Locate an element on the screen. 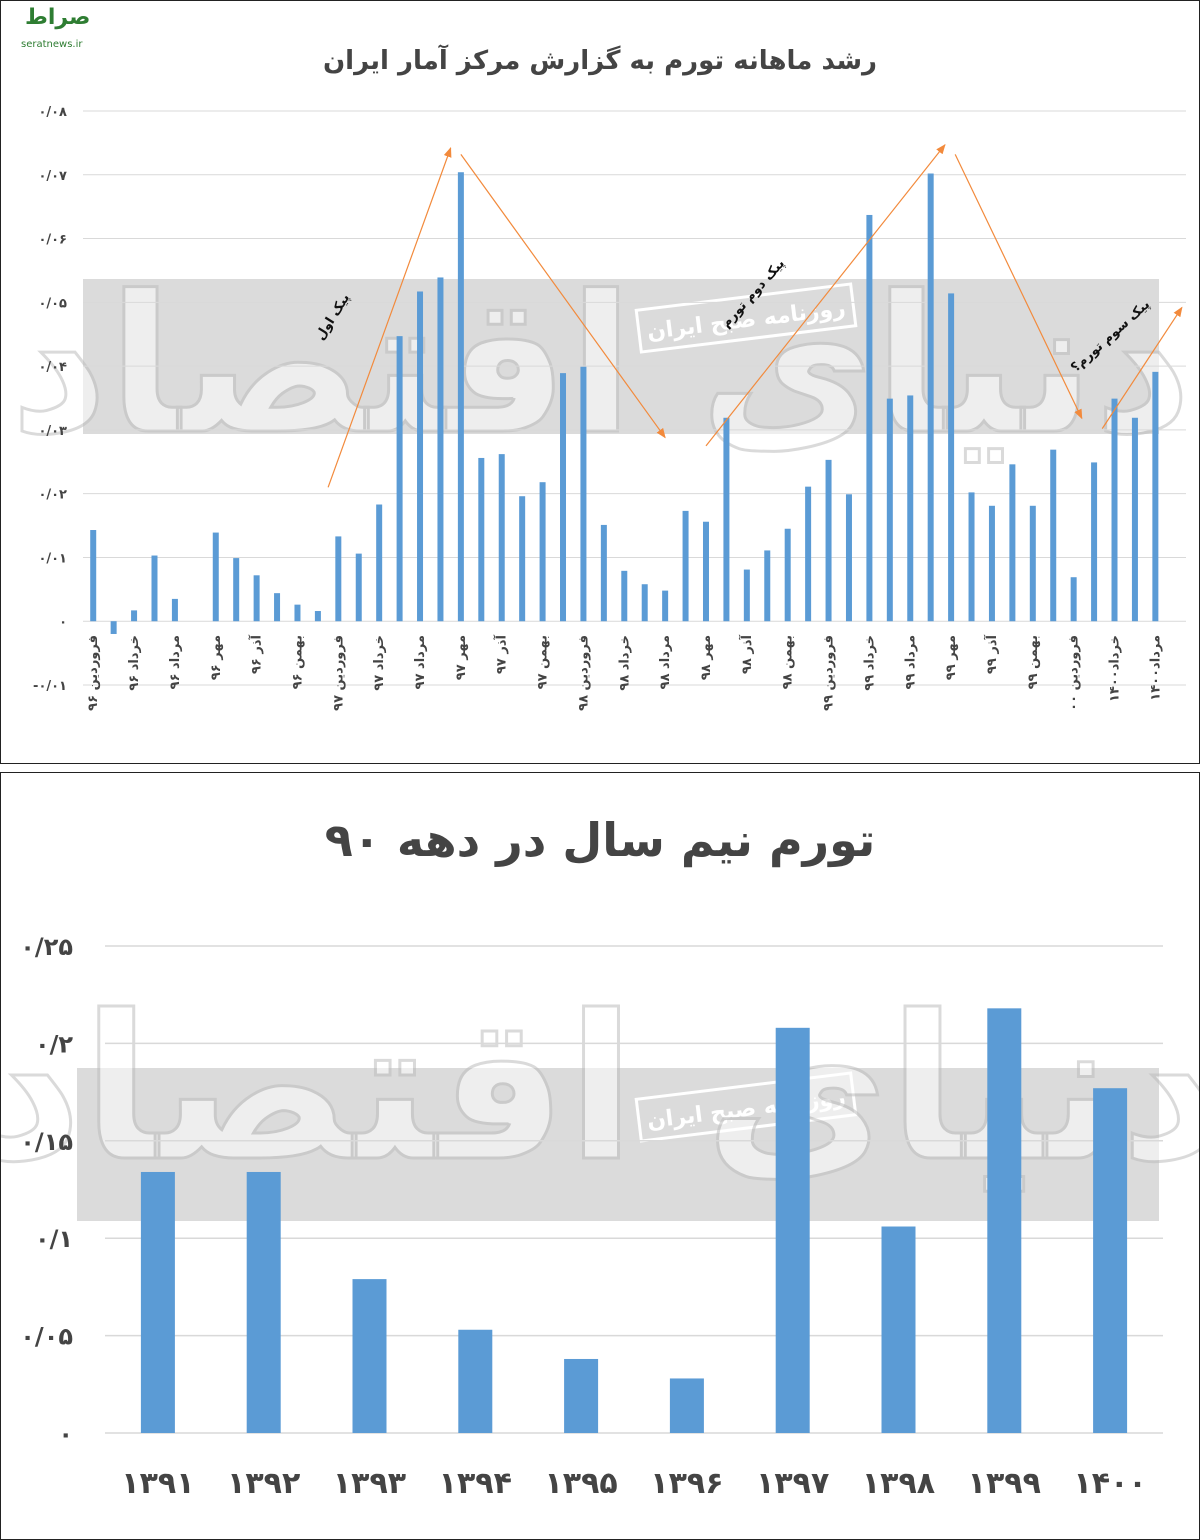 The height and width of the screenshot is (1540, 1200). chart1-x-tick-label: آذر ۹۷ is located at coordinates (501, 654).